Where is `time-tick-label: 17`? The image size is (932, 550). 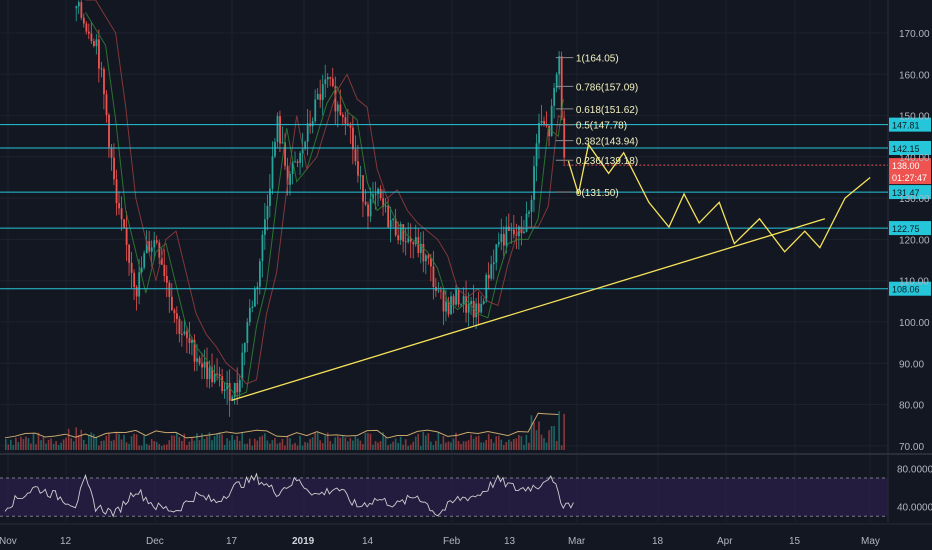 time-tick-label: 17 is located at coordinates (232, 541).